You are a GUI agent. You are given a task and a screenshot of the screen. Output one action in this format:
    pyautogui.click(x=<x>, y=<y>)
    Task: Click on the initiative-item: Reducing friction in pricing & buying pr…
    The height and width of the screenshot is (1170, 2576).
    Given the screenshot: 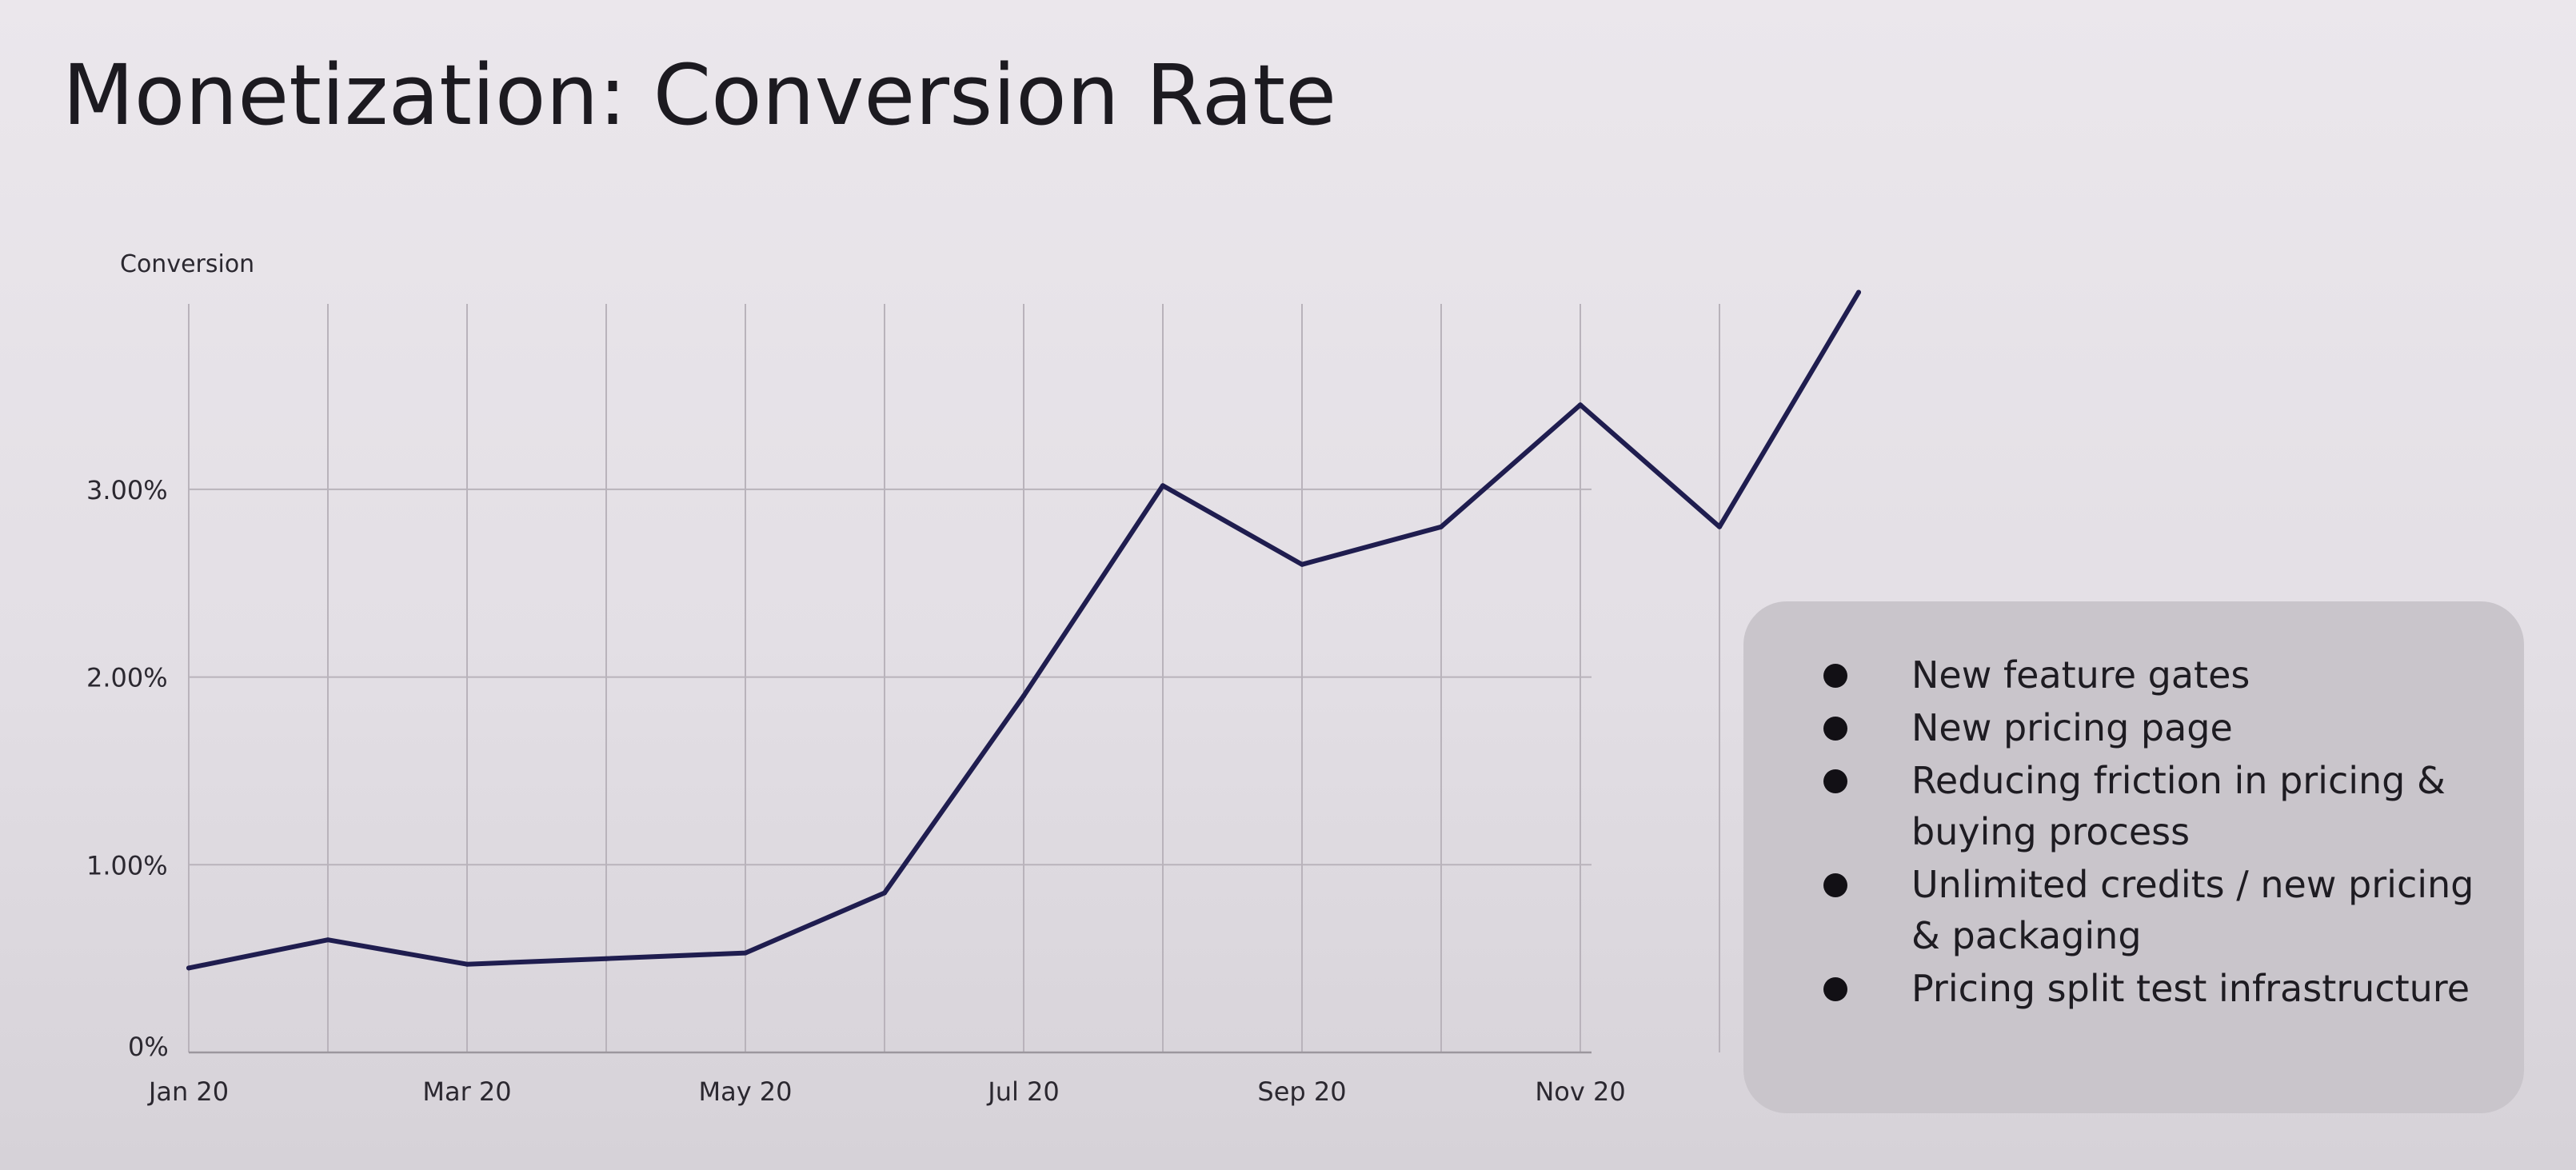 What is the action you would take?
    pyautogui.click(x=2149, y=806)
    